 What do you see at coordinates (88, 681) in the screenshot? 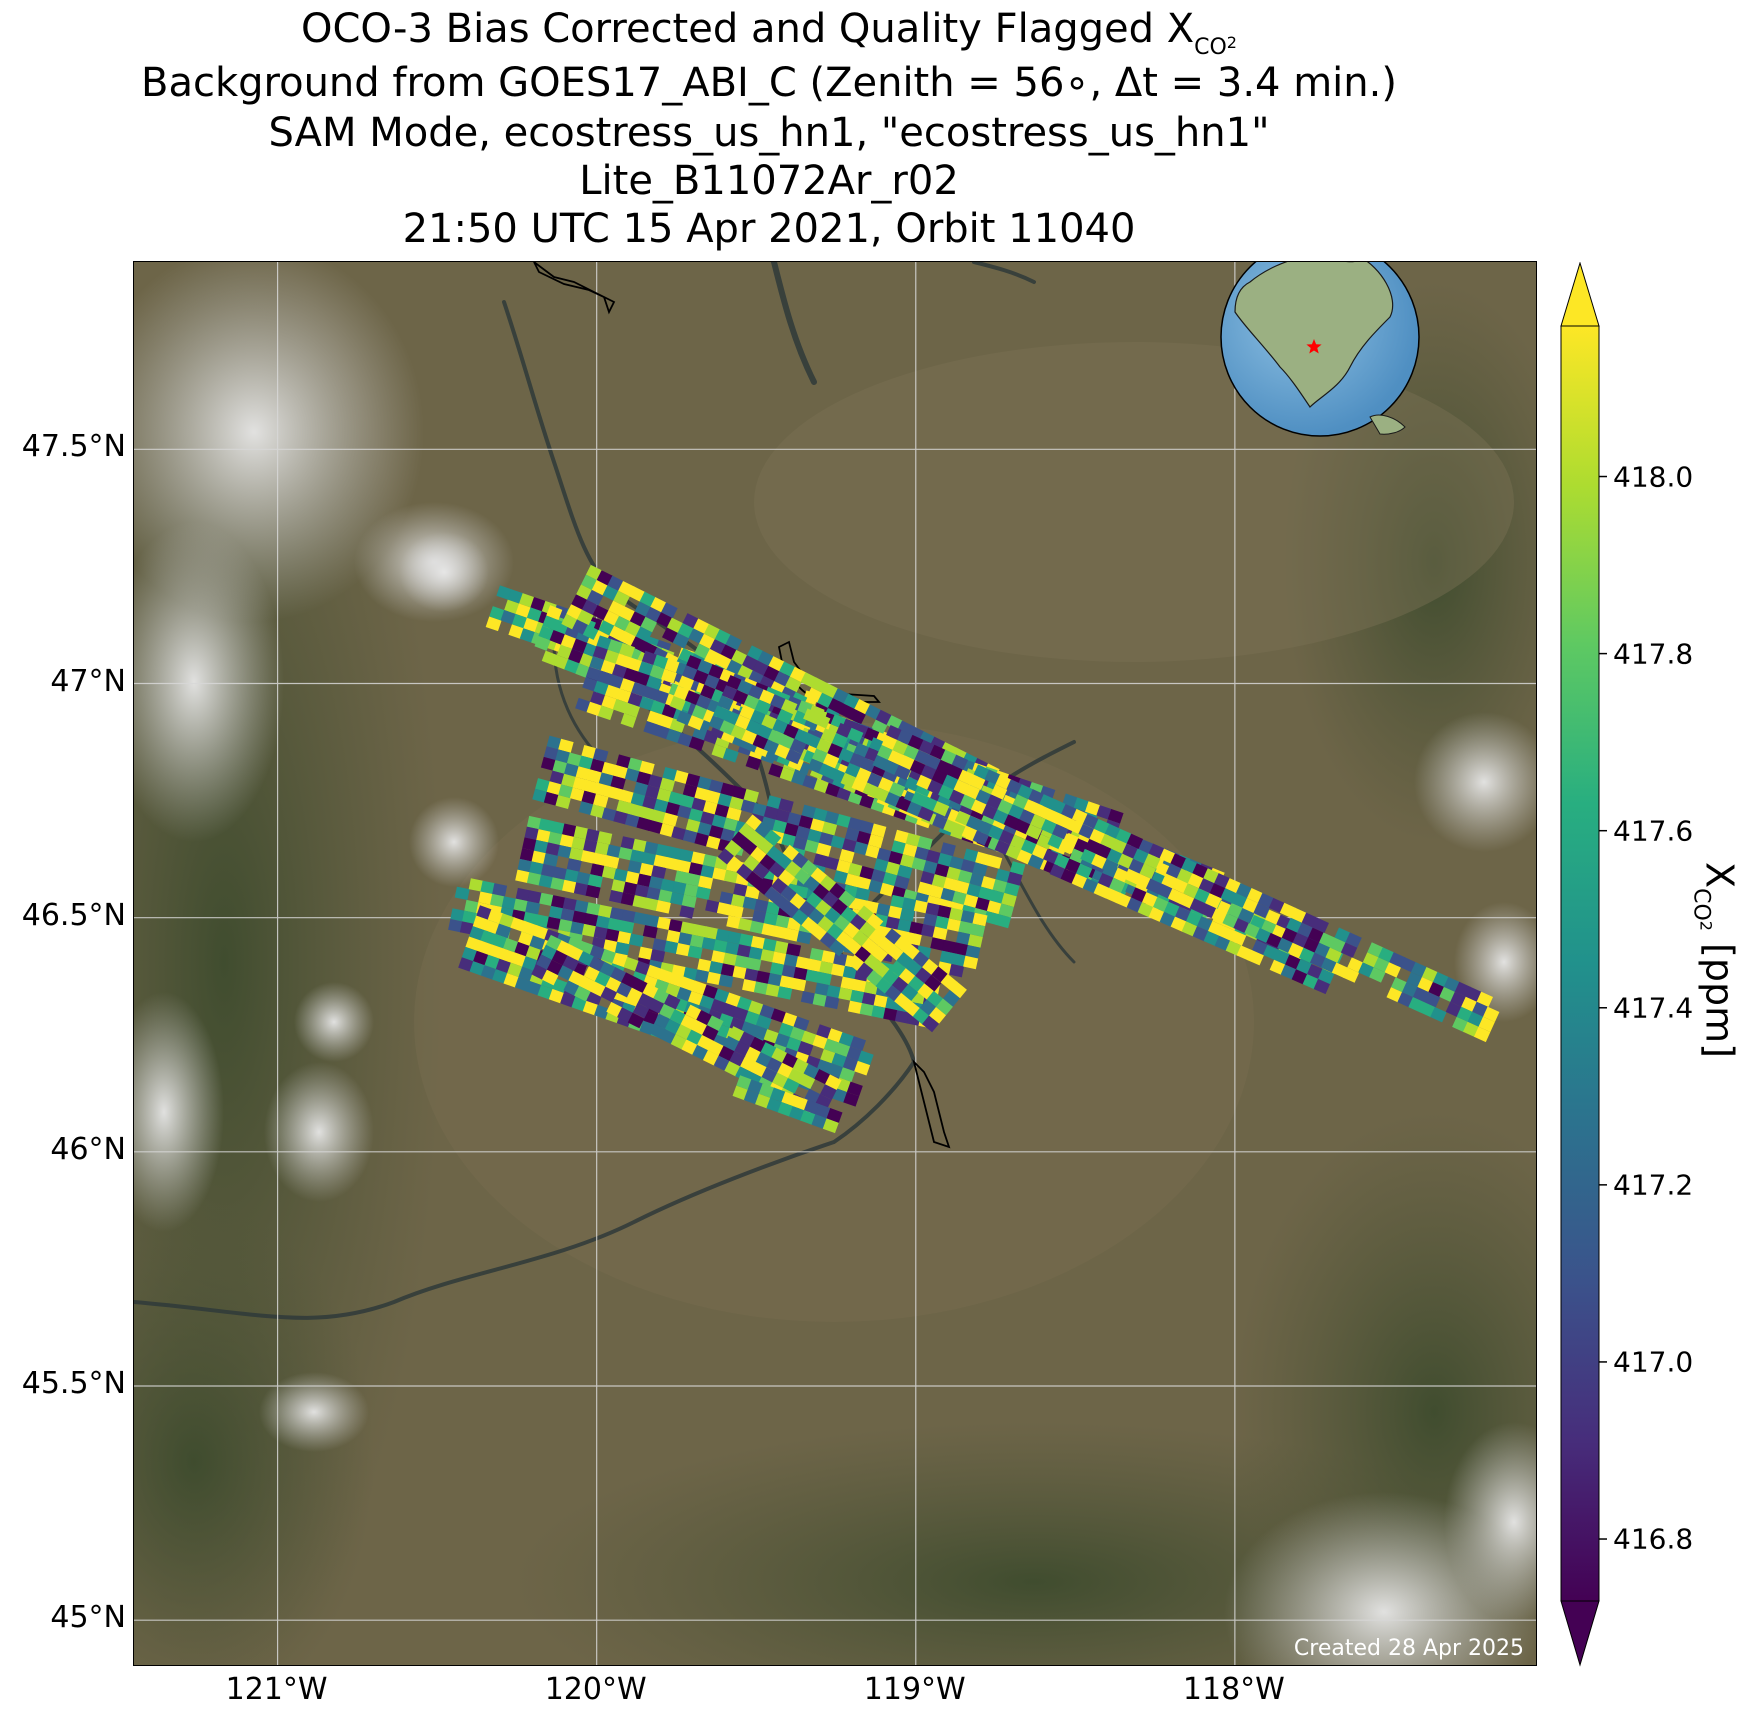
I see `lat-tick-label: 47°N` at bounding box center [88, 681].